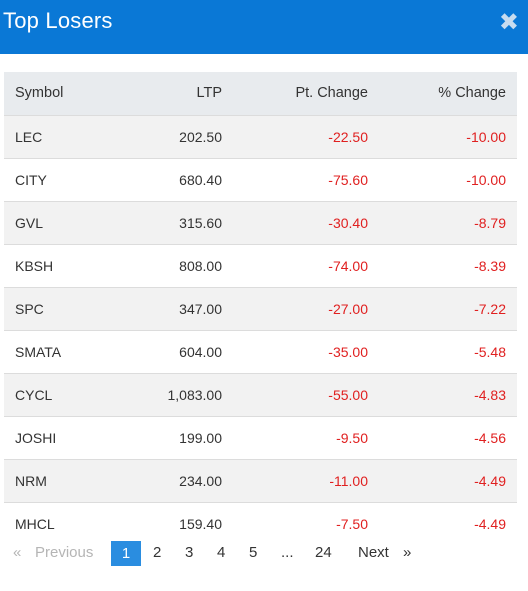 The height and width of the screenshot is (591, 528). What do you see at coordinates (34, 394) in the screenshot?
I see `symbol-cell: CYCL` at bounding box center [34, 394].